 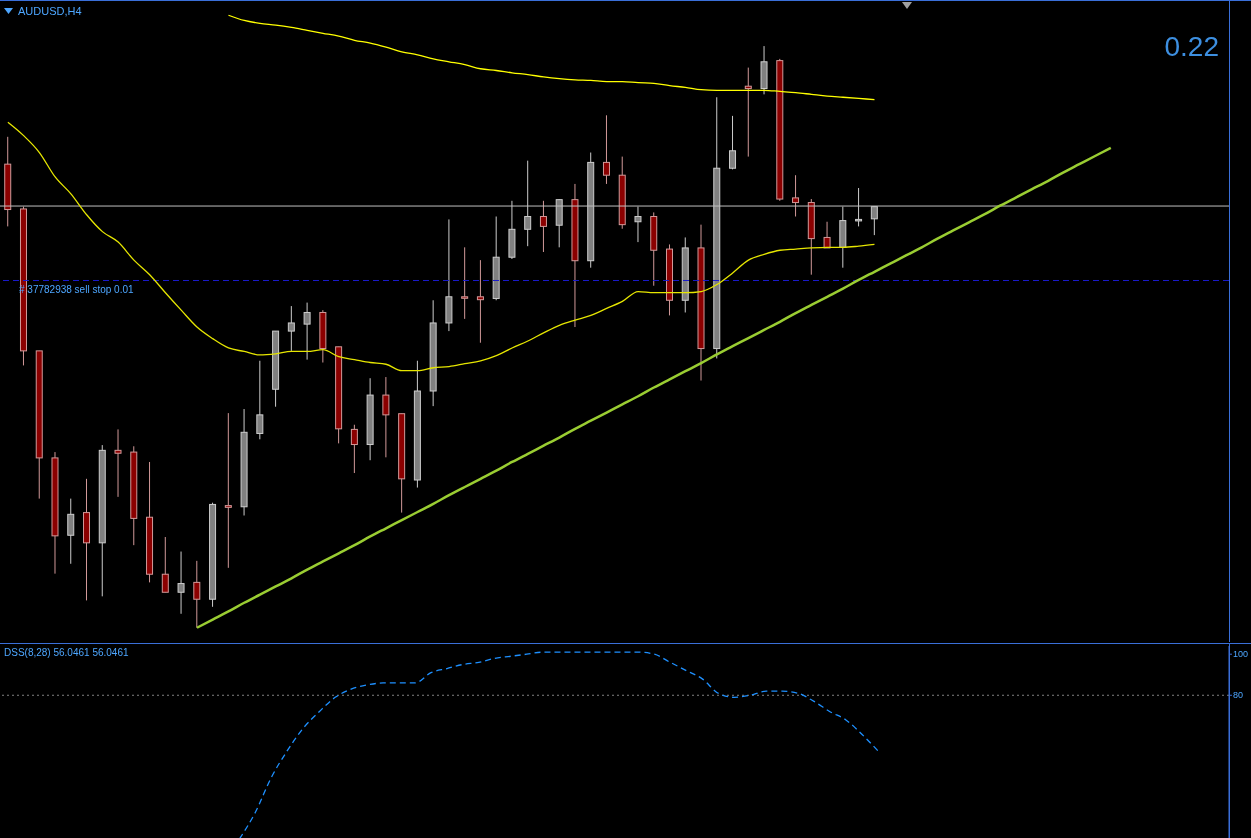 I want to click on annotation: 0.22, so click(x=1191, y=47).